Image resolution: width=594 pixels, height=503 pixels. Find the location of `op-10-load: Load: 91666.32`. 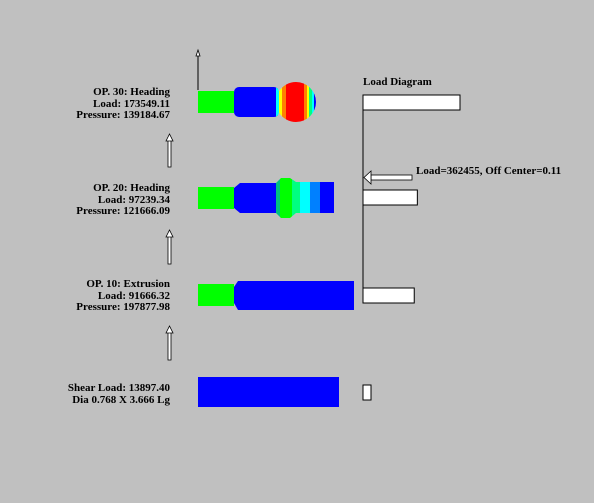

op-10-load: Load: 91666.32 is located at coordinates (133, 295).